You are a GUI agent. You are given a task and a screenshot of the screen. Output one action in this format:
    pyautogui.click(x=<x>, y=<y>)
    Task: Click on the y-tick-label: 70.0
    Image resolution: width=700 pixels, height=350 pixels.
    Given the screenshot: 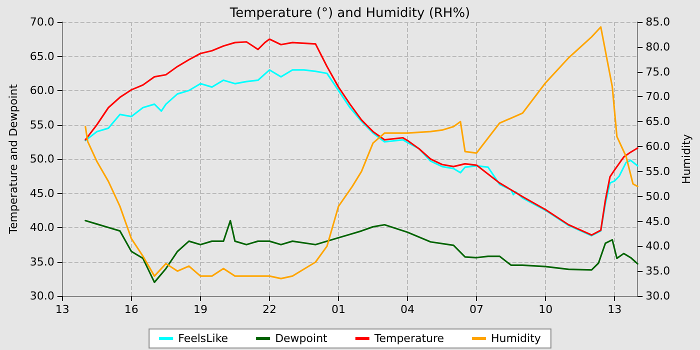 What is the action you would take?
    pyautogui.click(x=42, y=22)
    